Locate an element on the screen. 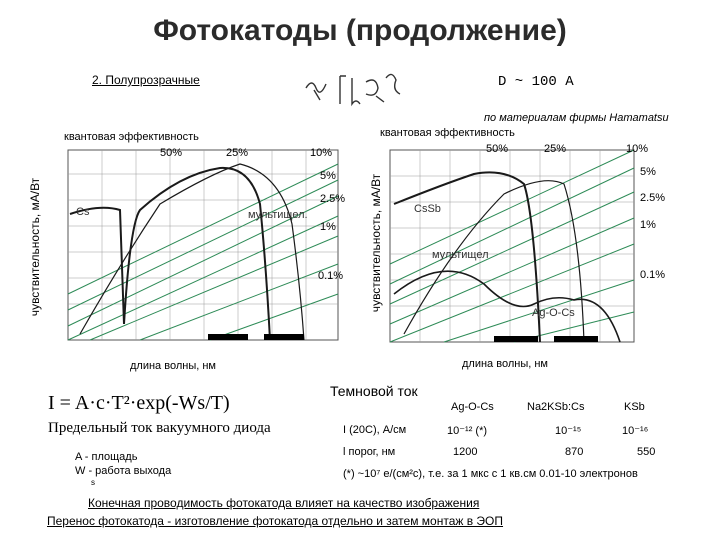 This screenshot has width=720, height=540. right-qe-title: квантовая эффективность is located at coordinates (447, 133).